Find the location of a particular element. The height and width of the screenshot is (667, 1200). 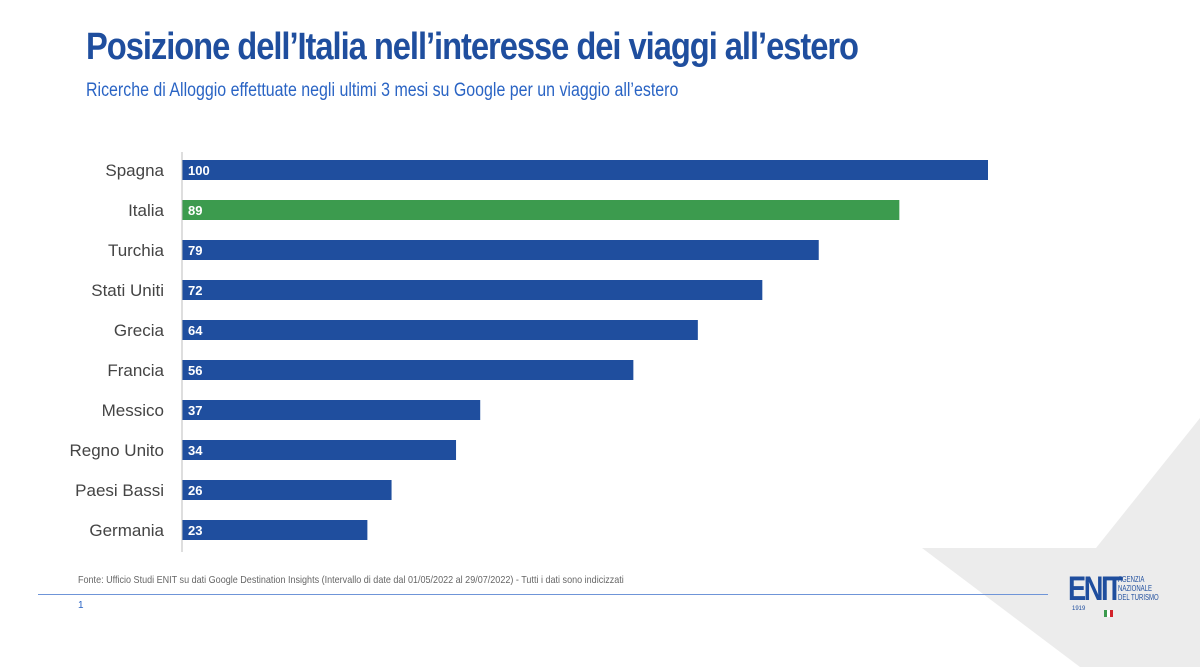

bar-regno-unito is located at coordinates (319, 450).